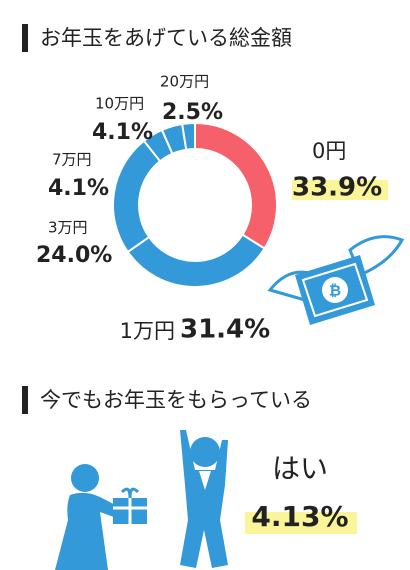 The image size is (410, 570). What do you see at coordinates (184, 82) in the screenshot?
I see `category-label: 20万円` at bounding box center [184, 82].